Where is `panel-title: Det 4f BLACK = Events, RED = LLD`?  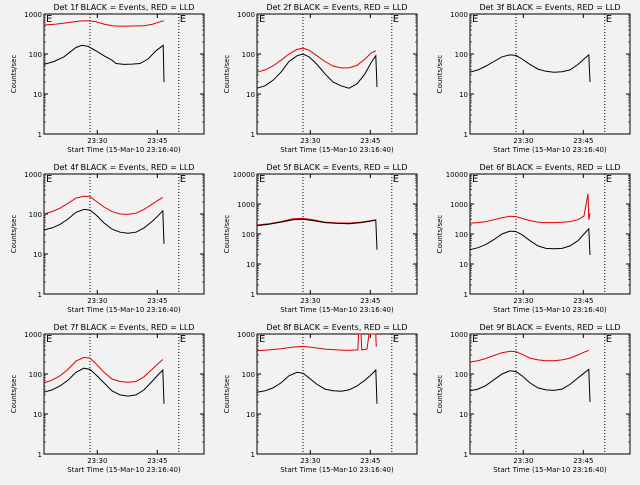
panel-title: Det 4f BLACK = Events, RED = LLD is located at coordinates (123, 167).